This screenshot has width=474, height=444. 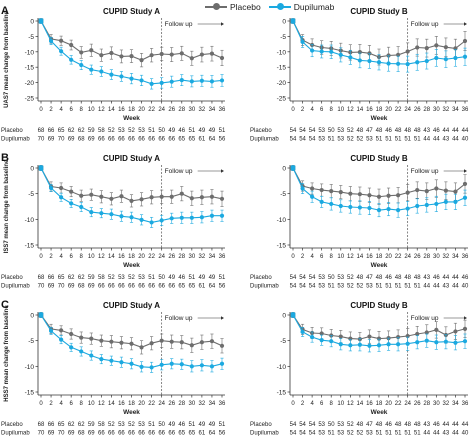 I want to click on x-axis-label: Week, so click(x=379, y=118).